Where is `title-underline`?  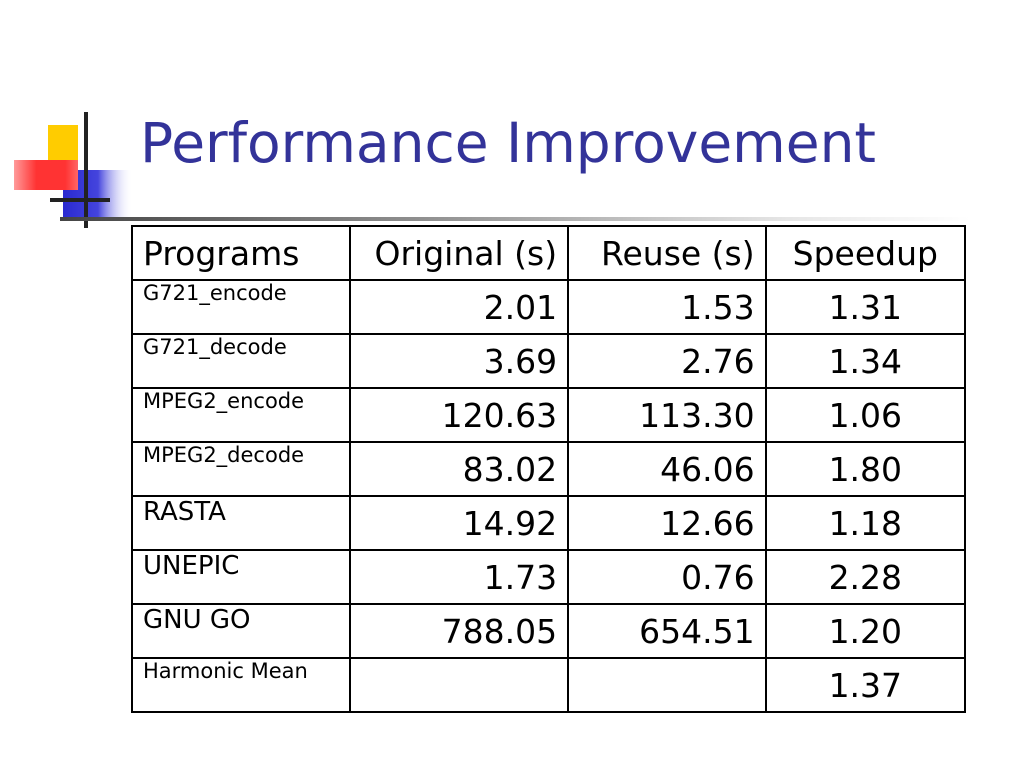
title-underline is located at coordinates (515, 219).